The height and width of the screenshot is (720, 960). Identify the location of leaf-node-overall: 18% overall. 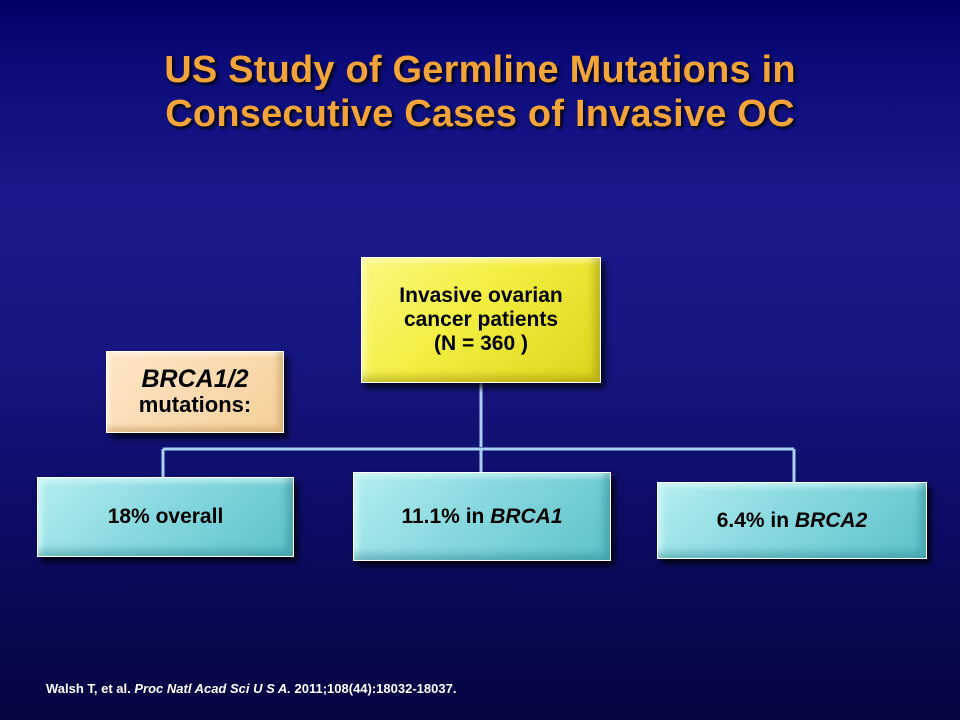
(165, 517).